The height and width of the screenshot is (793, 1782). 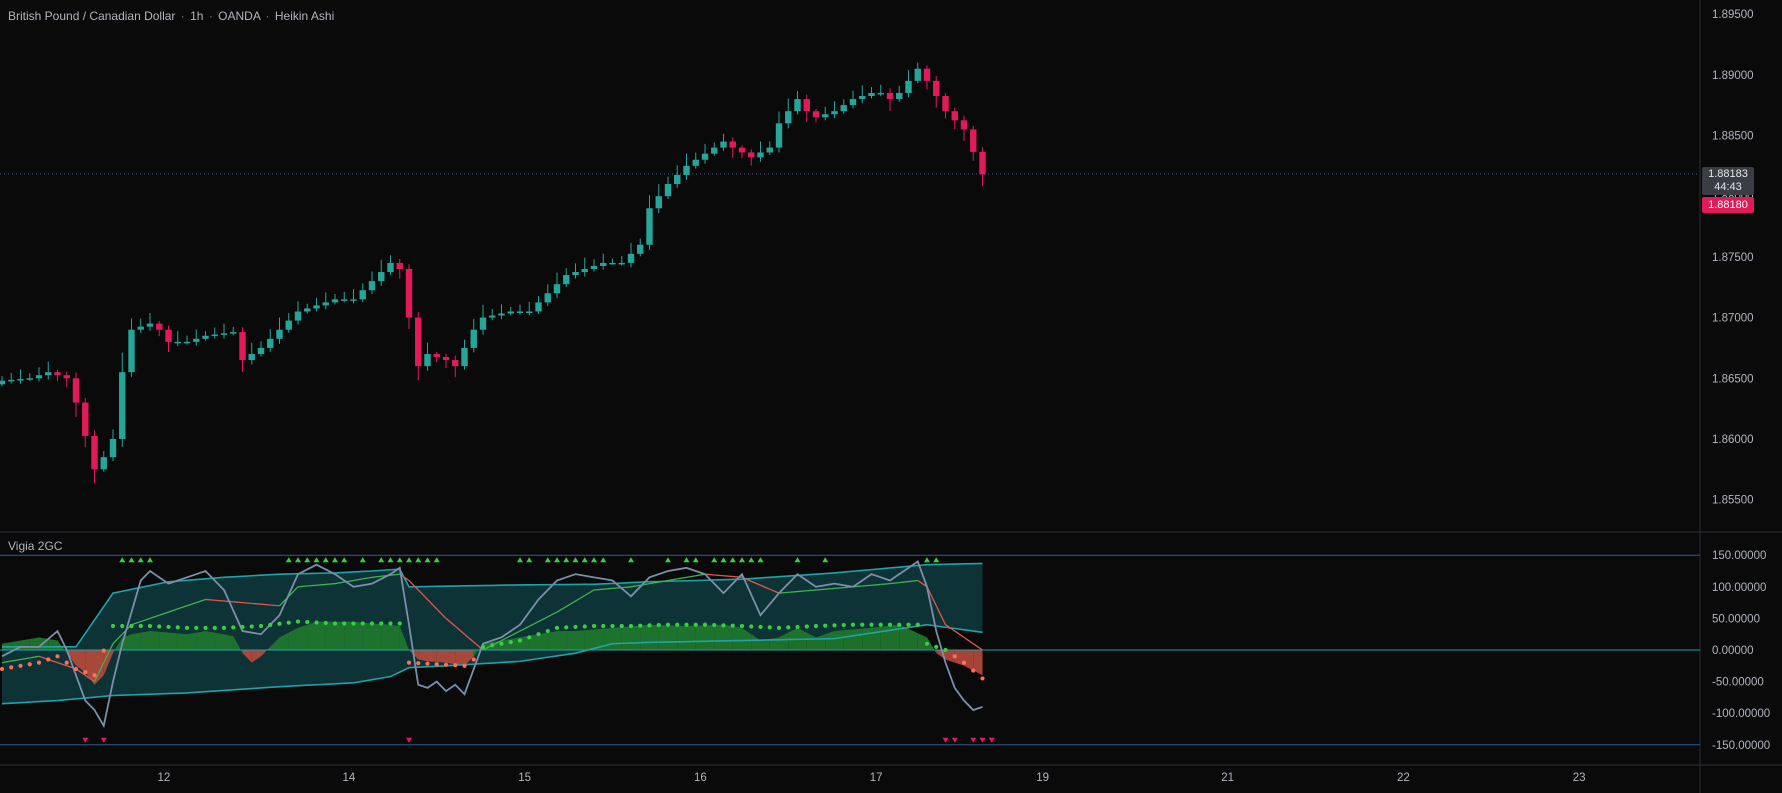 What do you see at coordinates (1741, 746) in the screenshot?
I see `indicator-tick-label: -150.00000` at bounding box center [1741, 746].